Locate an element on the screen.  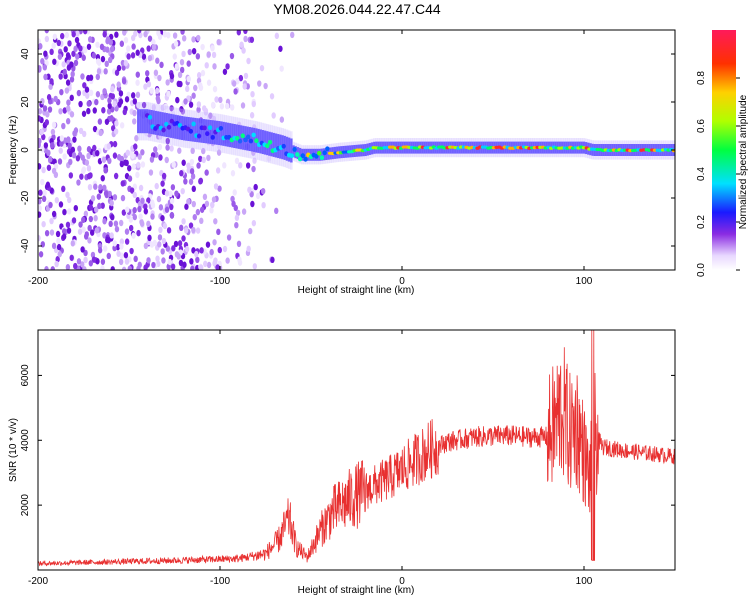
snr-xlabel: Height of straight line (km) is located at coordinates (356, 590).